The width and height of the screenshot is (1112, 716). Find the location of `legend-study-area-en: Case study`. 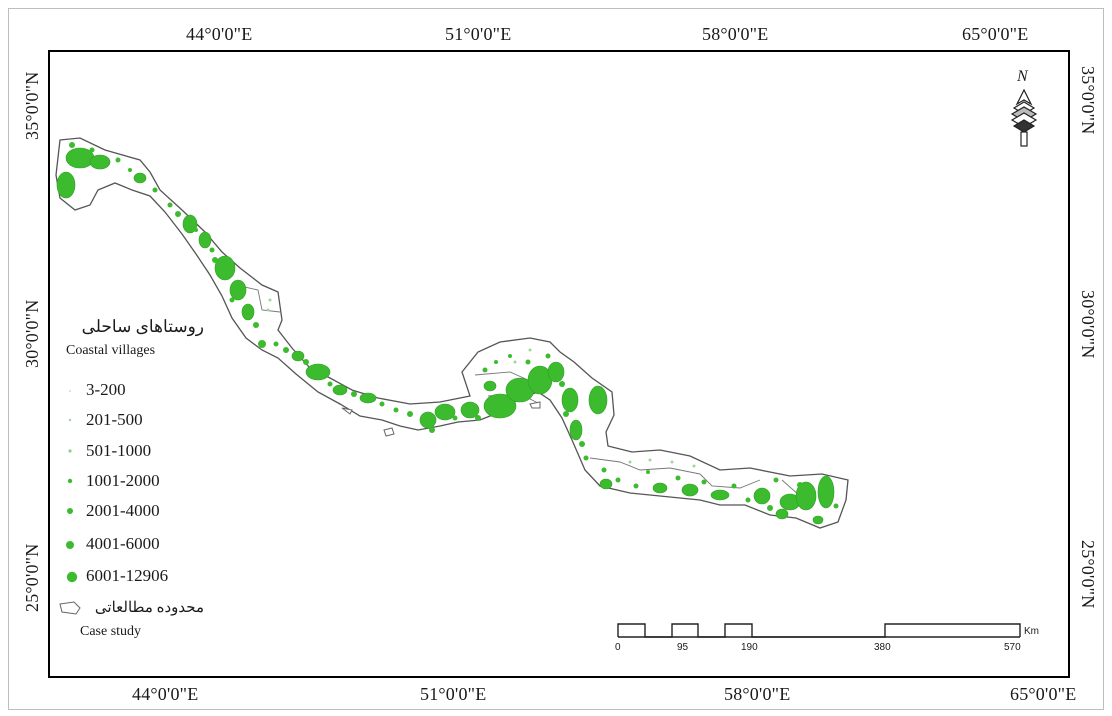

legend-study-area-en: Case study is located at coordinates (111, 631).